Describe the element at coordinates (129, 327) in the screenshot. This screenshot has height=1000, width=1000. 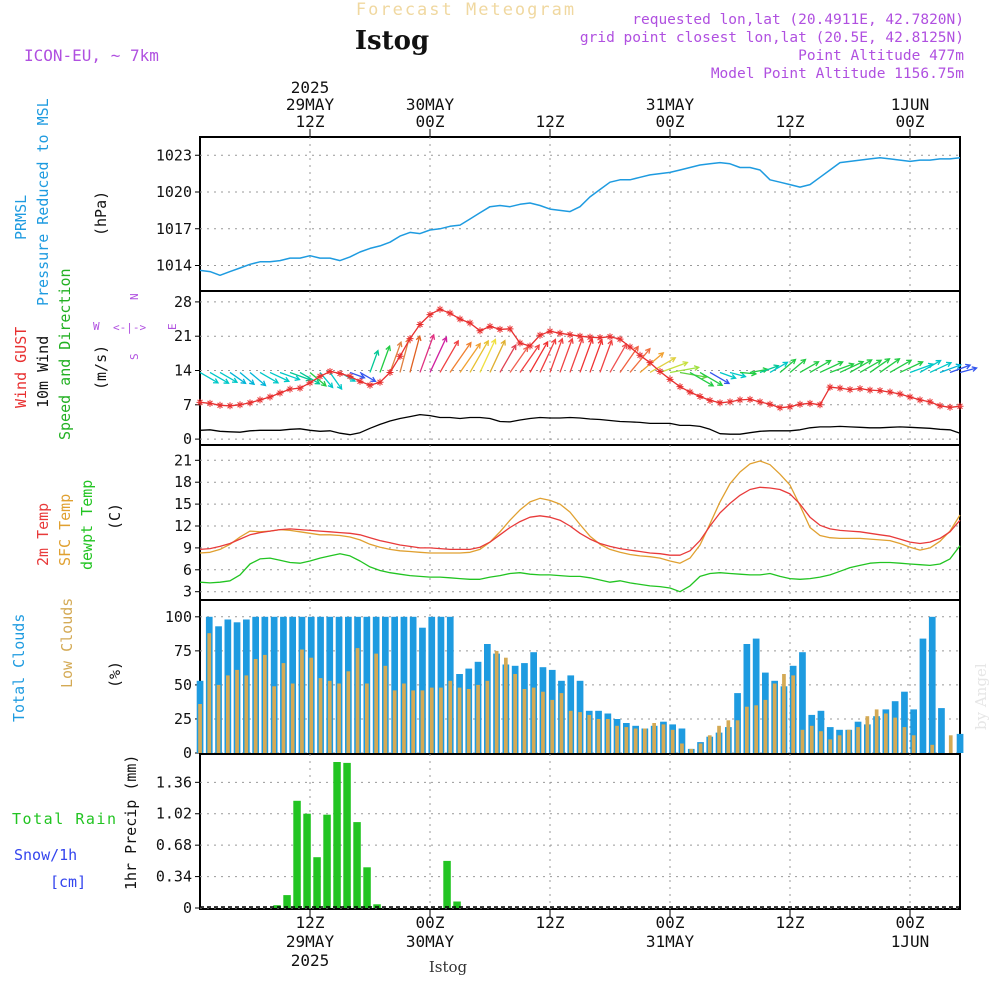
I see `dir-arrow: <-|->` at that location.